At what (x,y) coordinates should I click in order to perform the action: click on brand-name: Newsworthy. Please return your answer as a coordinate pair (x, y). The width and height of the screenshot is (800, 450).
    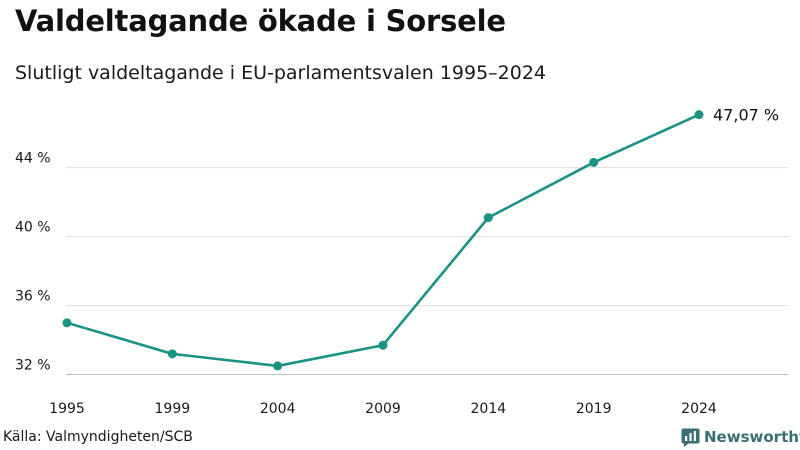
    Looking at the image, I should click on (752, 437).